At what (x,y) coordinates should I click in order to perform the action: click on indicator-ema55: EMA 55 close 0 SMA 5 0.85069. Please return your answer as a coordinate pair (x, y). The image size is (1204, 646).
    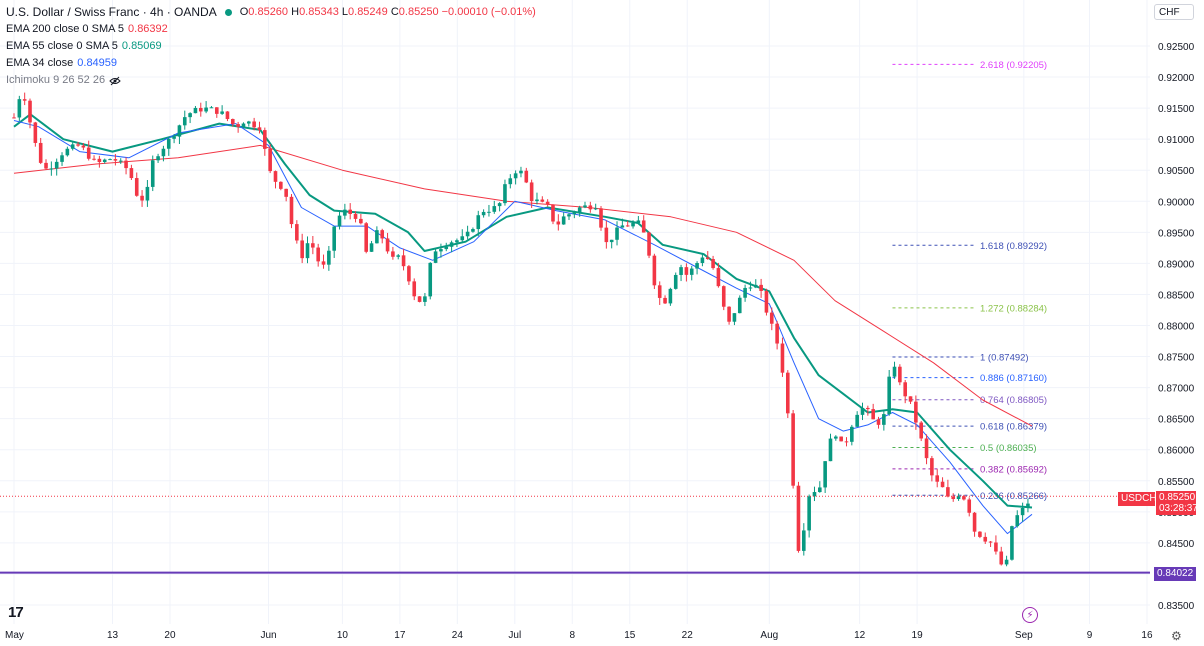
    Looking at the image, I should click on (271, 46).